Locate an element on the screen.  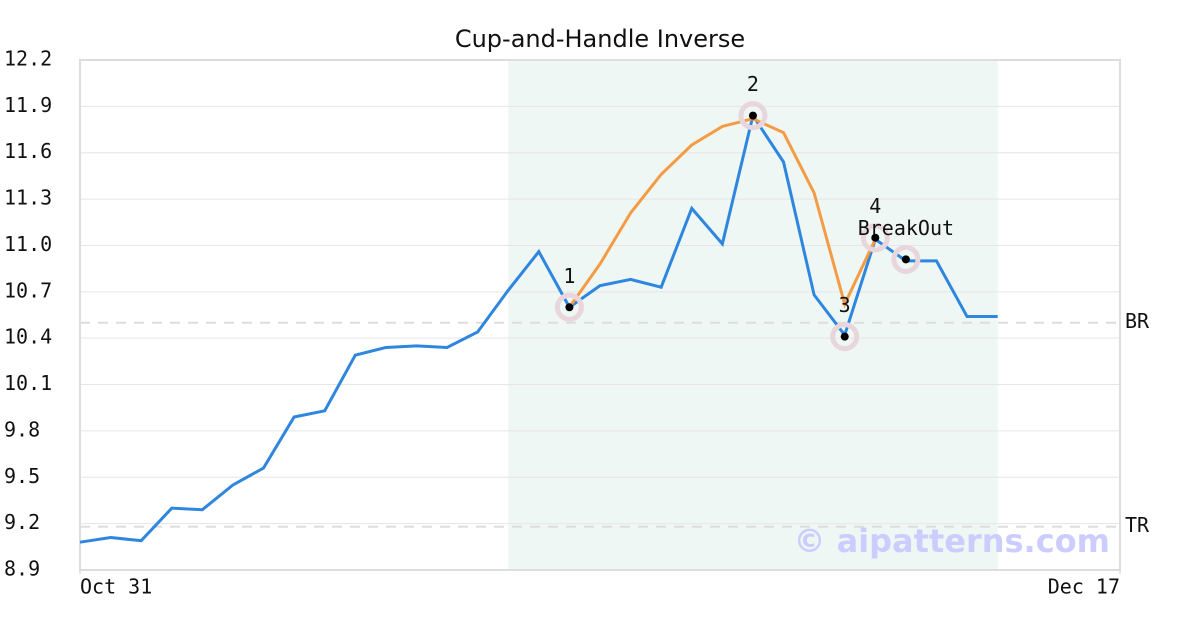
level-label: BR is located at coordinates (1137, 321).